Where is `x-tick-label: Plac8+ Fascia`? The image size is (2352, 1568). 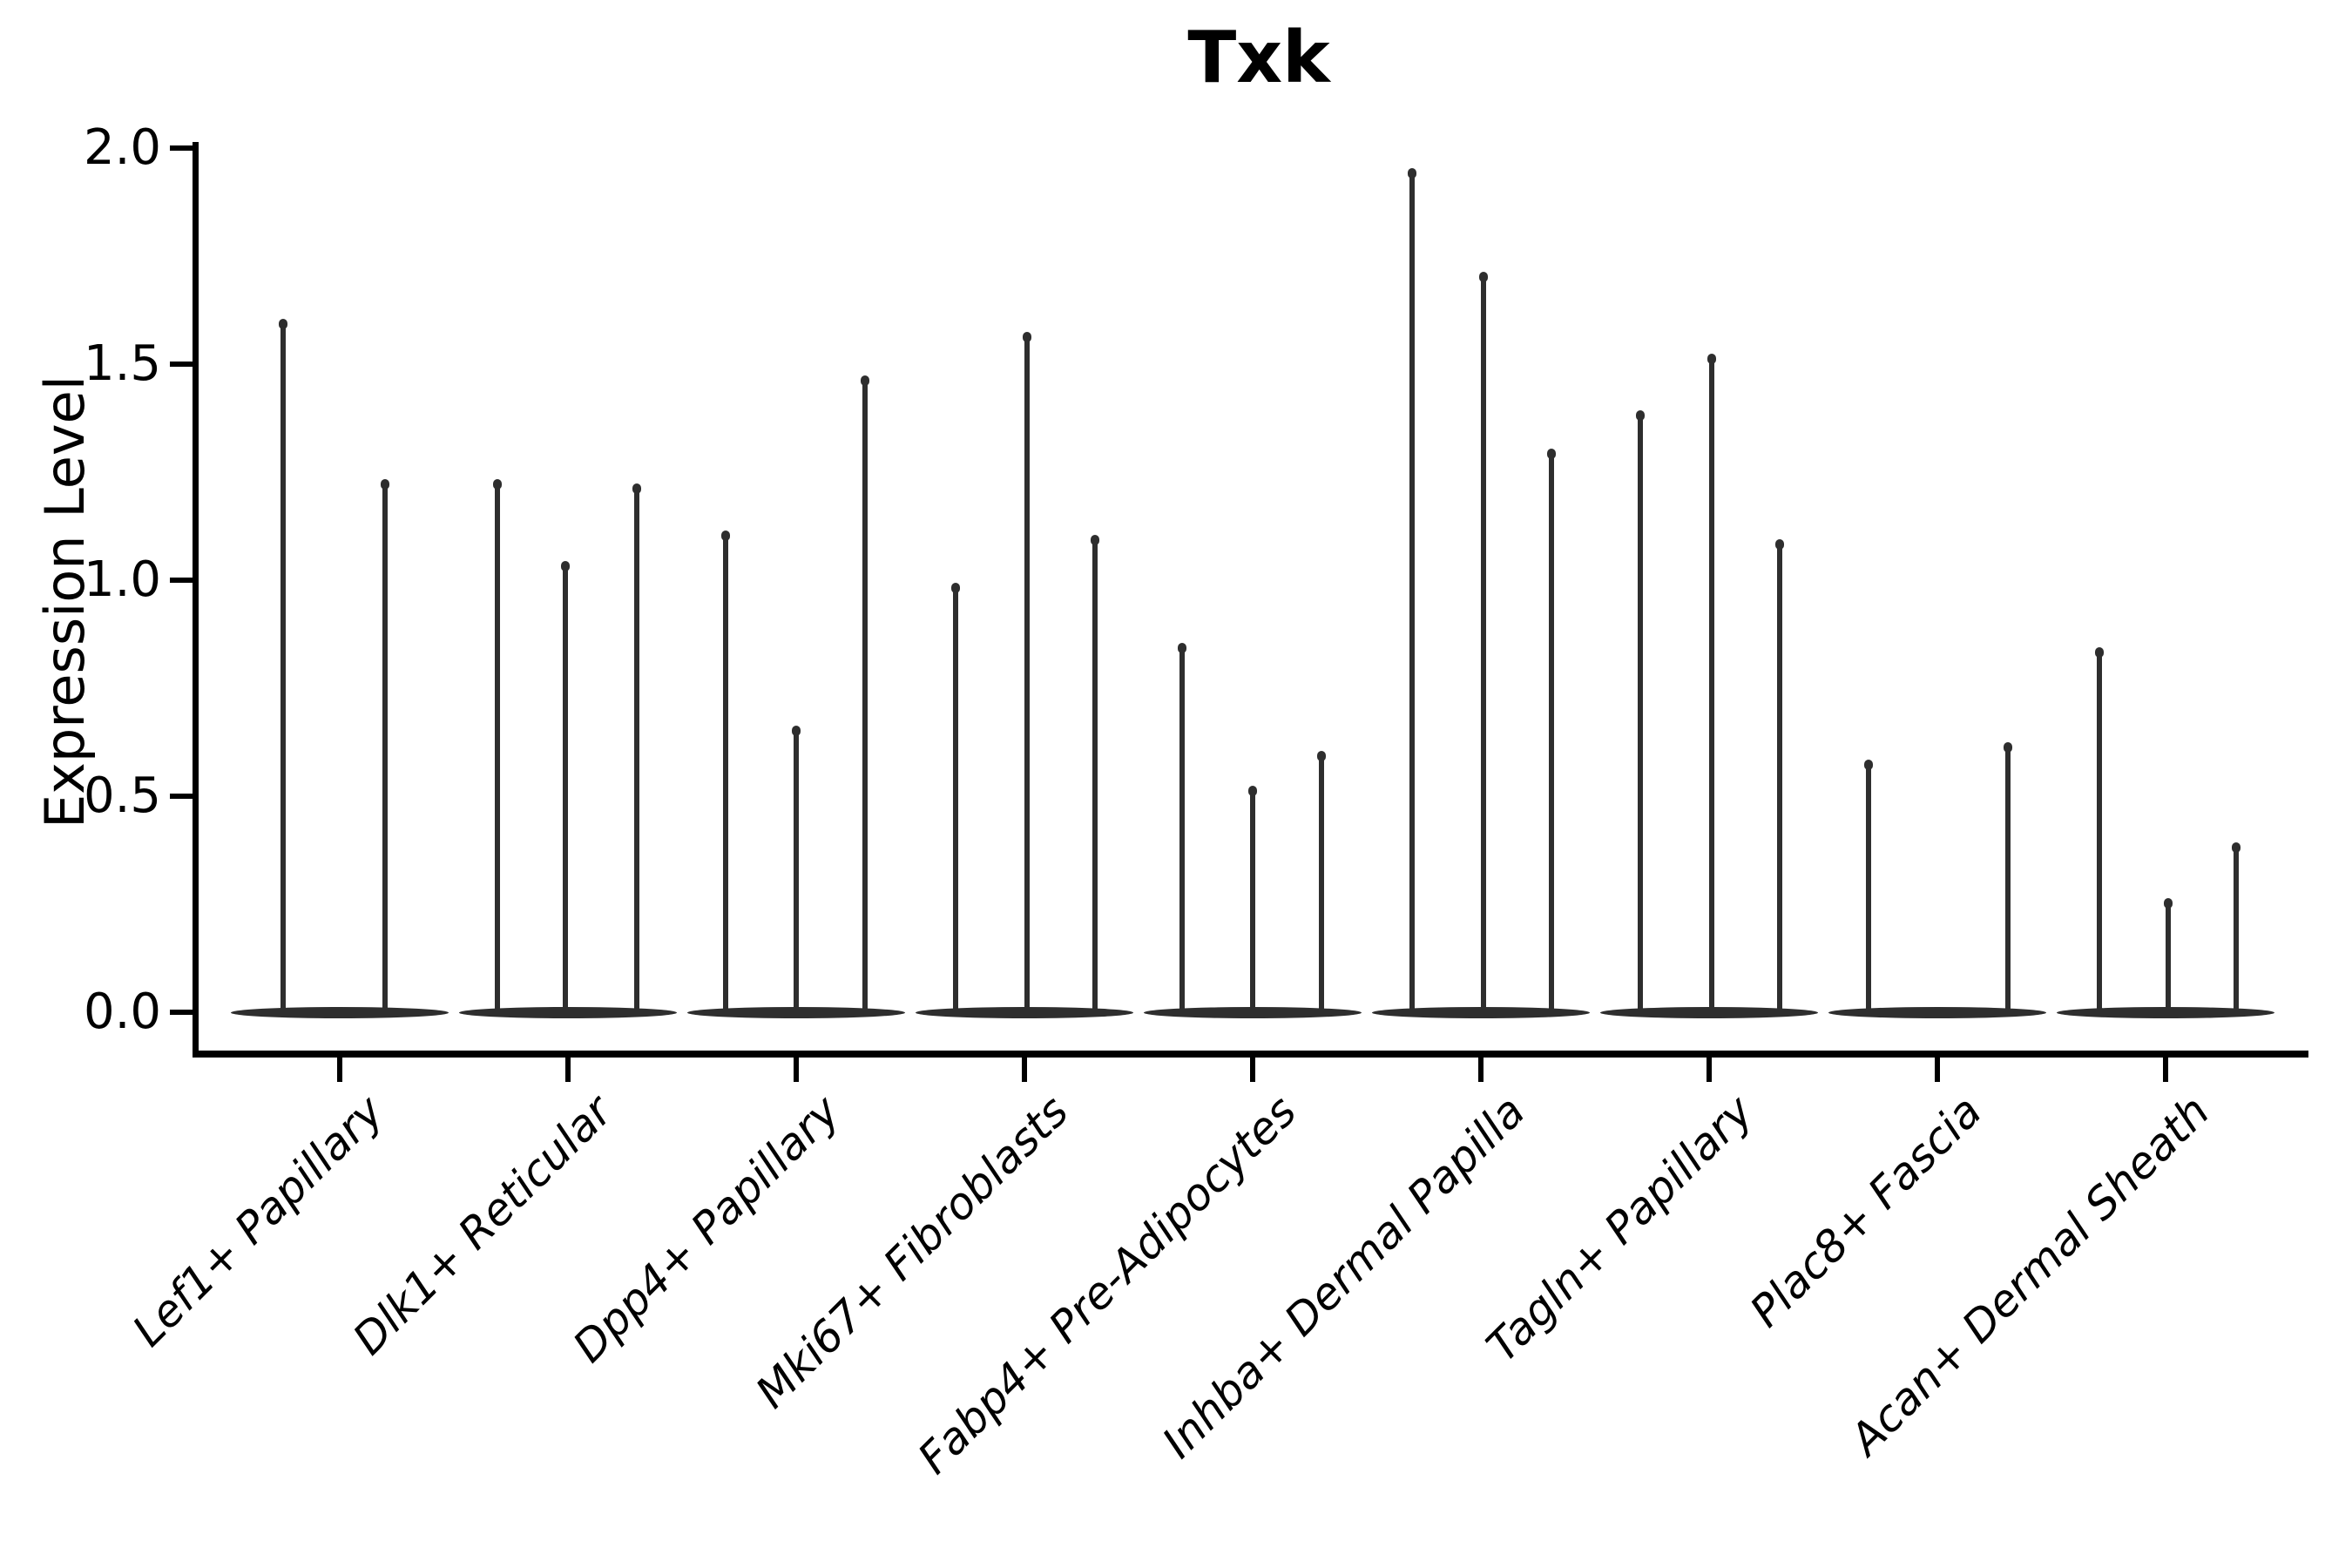 x-tick-label: Plac8+ Fascia is located at coordinates (1865, 1211).